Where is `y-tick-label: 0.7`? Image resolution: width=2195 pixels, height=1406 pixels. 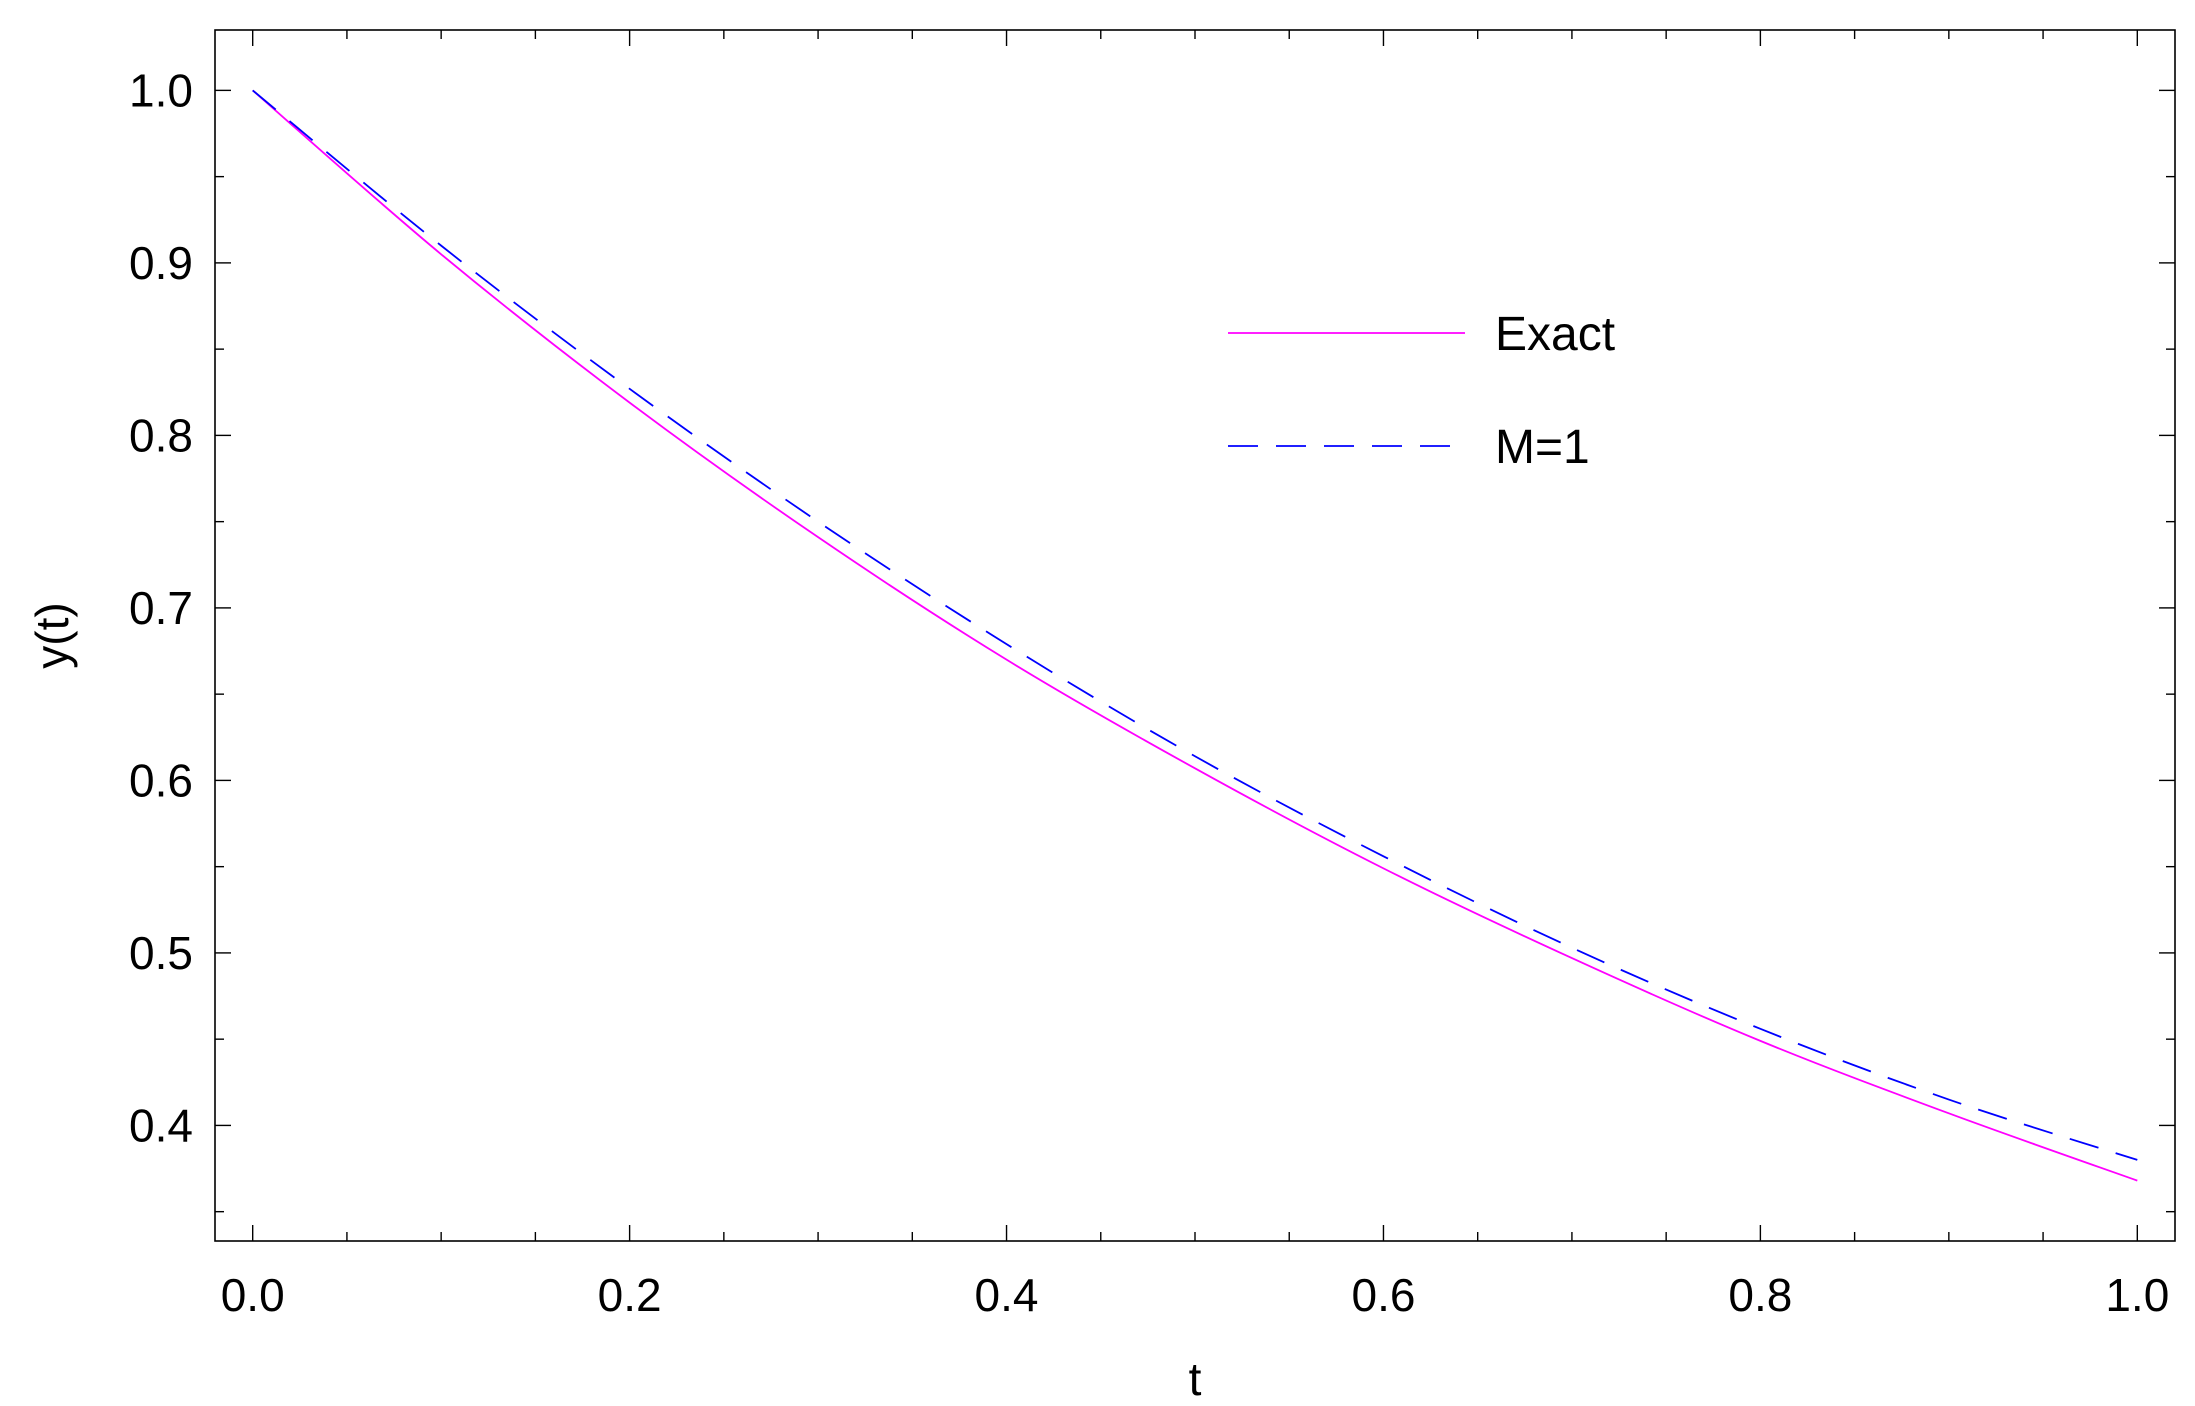 y-tick-label: 0.7 is located at coordinates (161, 608).